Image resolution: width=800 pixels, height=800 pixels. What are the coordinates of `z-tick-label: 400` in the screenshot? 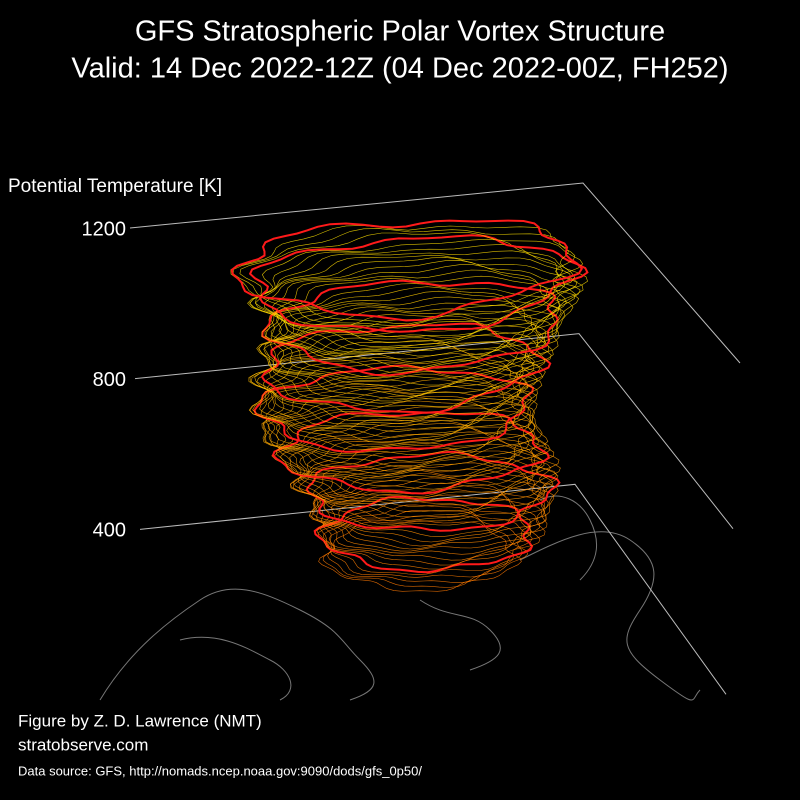 It's located at (109, 531).